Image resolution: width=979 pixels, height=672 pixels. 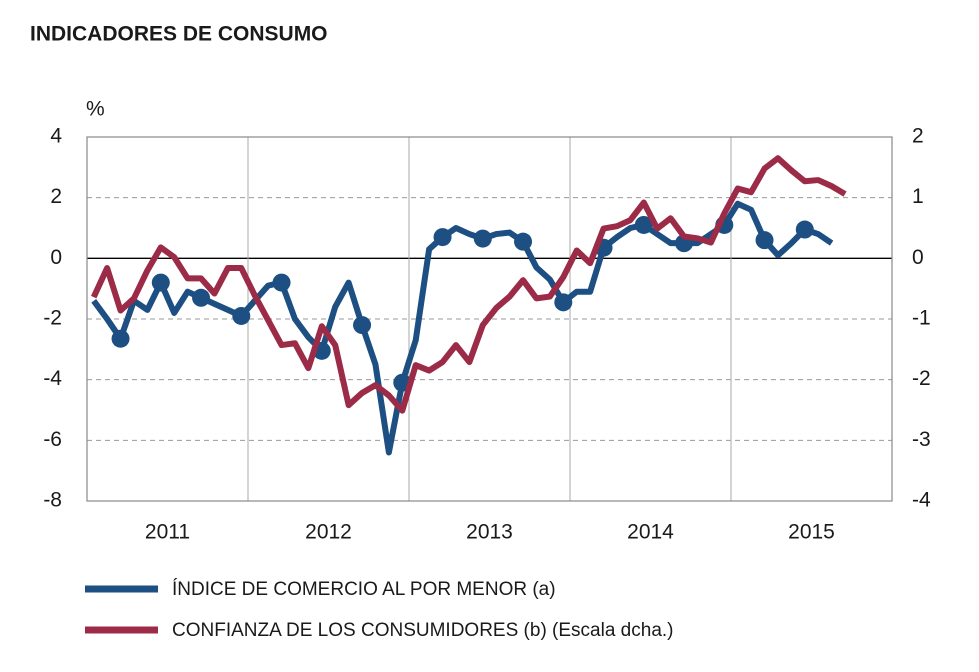 I want to click on y-tick-label: -8, so click(x=52, y=500).